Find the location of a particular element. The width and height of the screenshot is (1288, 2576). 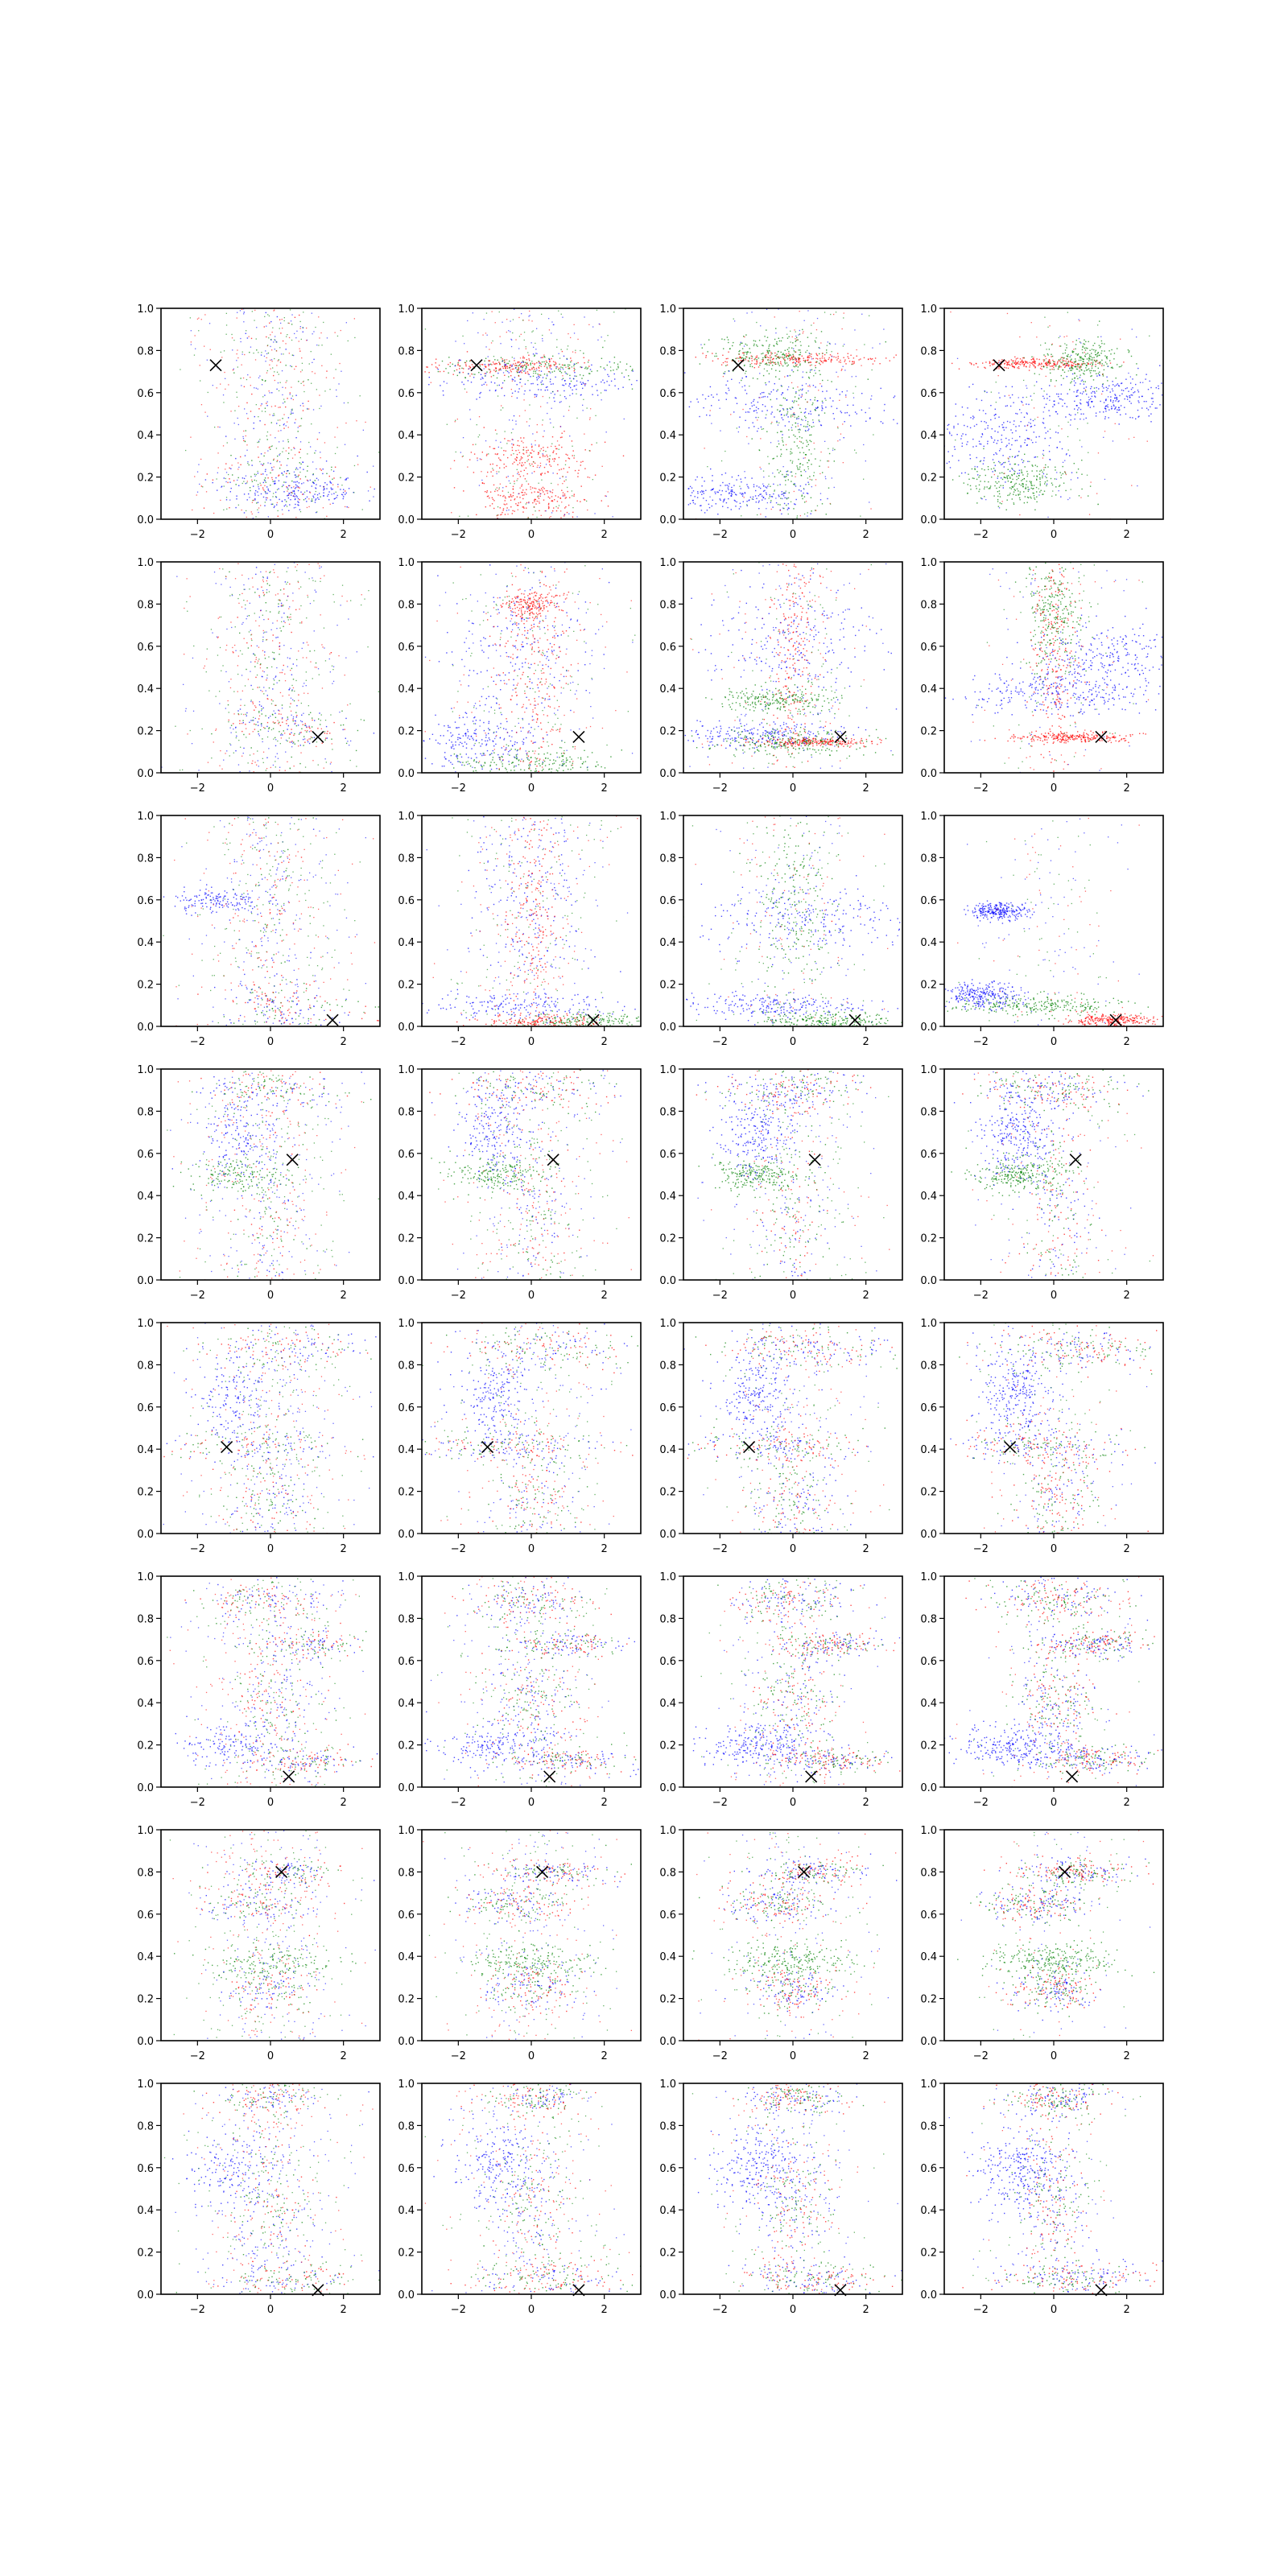

subplot-r1-c1: −2 0 2 0.0 0.2 0.4 0.6 0.8 1.0 is located at coordinates (259, 422).